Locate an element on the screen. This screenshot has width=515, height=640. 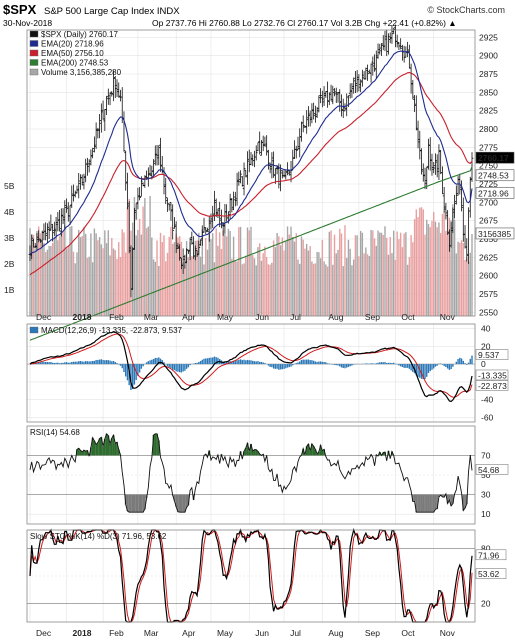
x-axis-label-bottom: Feb is located at coordinates (116, 633).